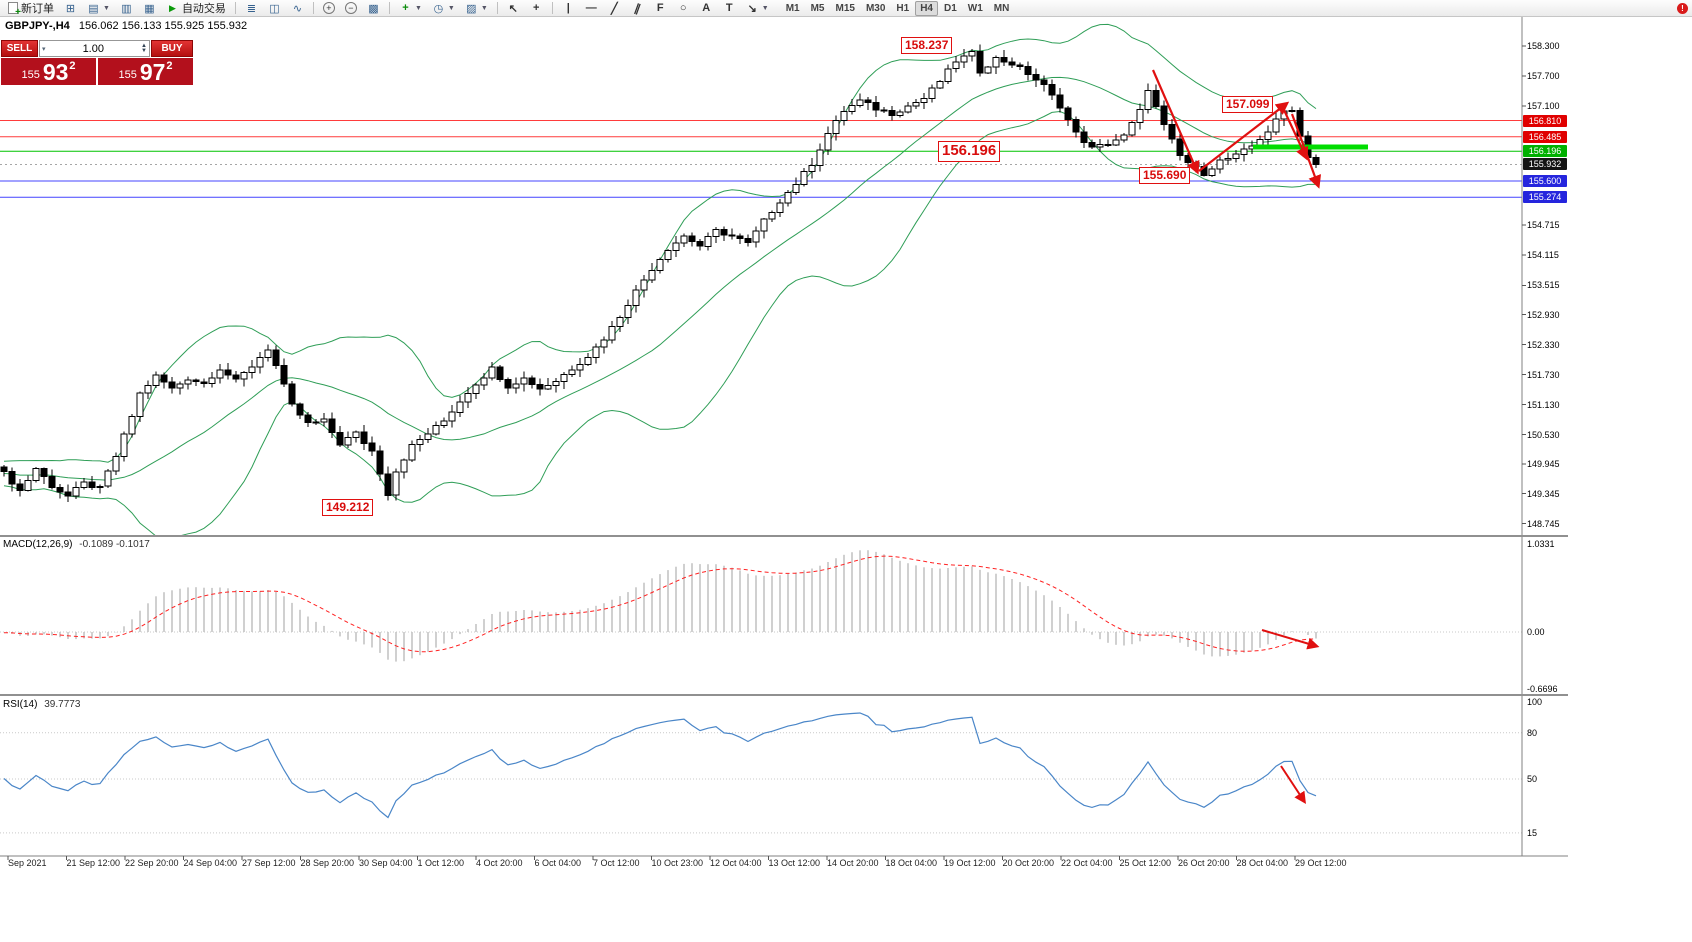  What do you see at coordinates (757, 8) in the screenshot?
I see `arrow-objects-button: ↘ ▼` at bounding box center [757, 8].